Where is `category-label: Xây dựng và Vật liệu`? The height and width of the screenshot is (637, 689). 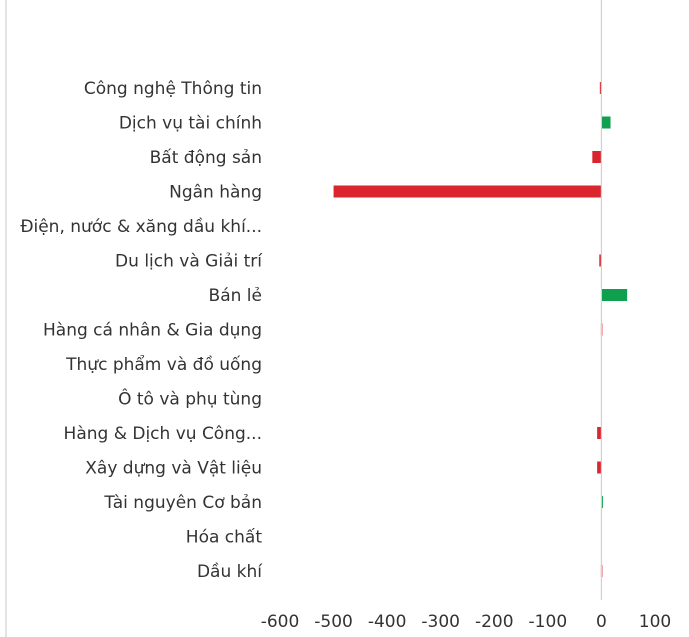
category-label: Xây dựng và Vật liệu is located at coordinates (173, 469).